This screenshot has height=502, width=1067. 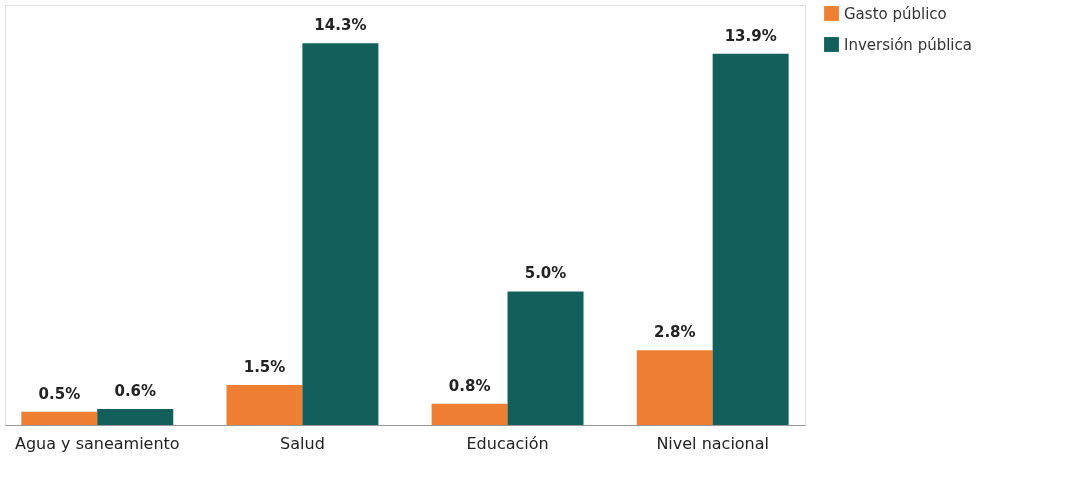 What do you see at coordinates (135, 390) in the screenshot?
I see `data-label: 0.6%` at bounding box center [135, 390].